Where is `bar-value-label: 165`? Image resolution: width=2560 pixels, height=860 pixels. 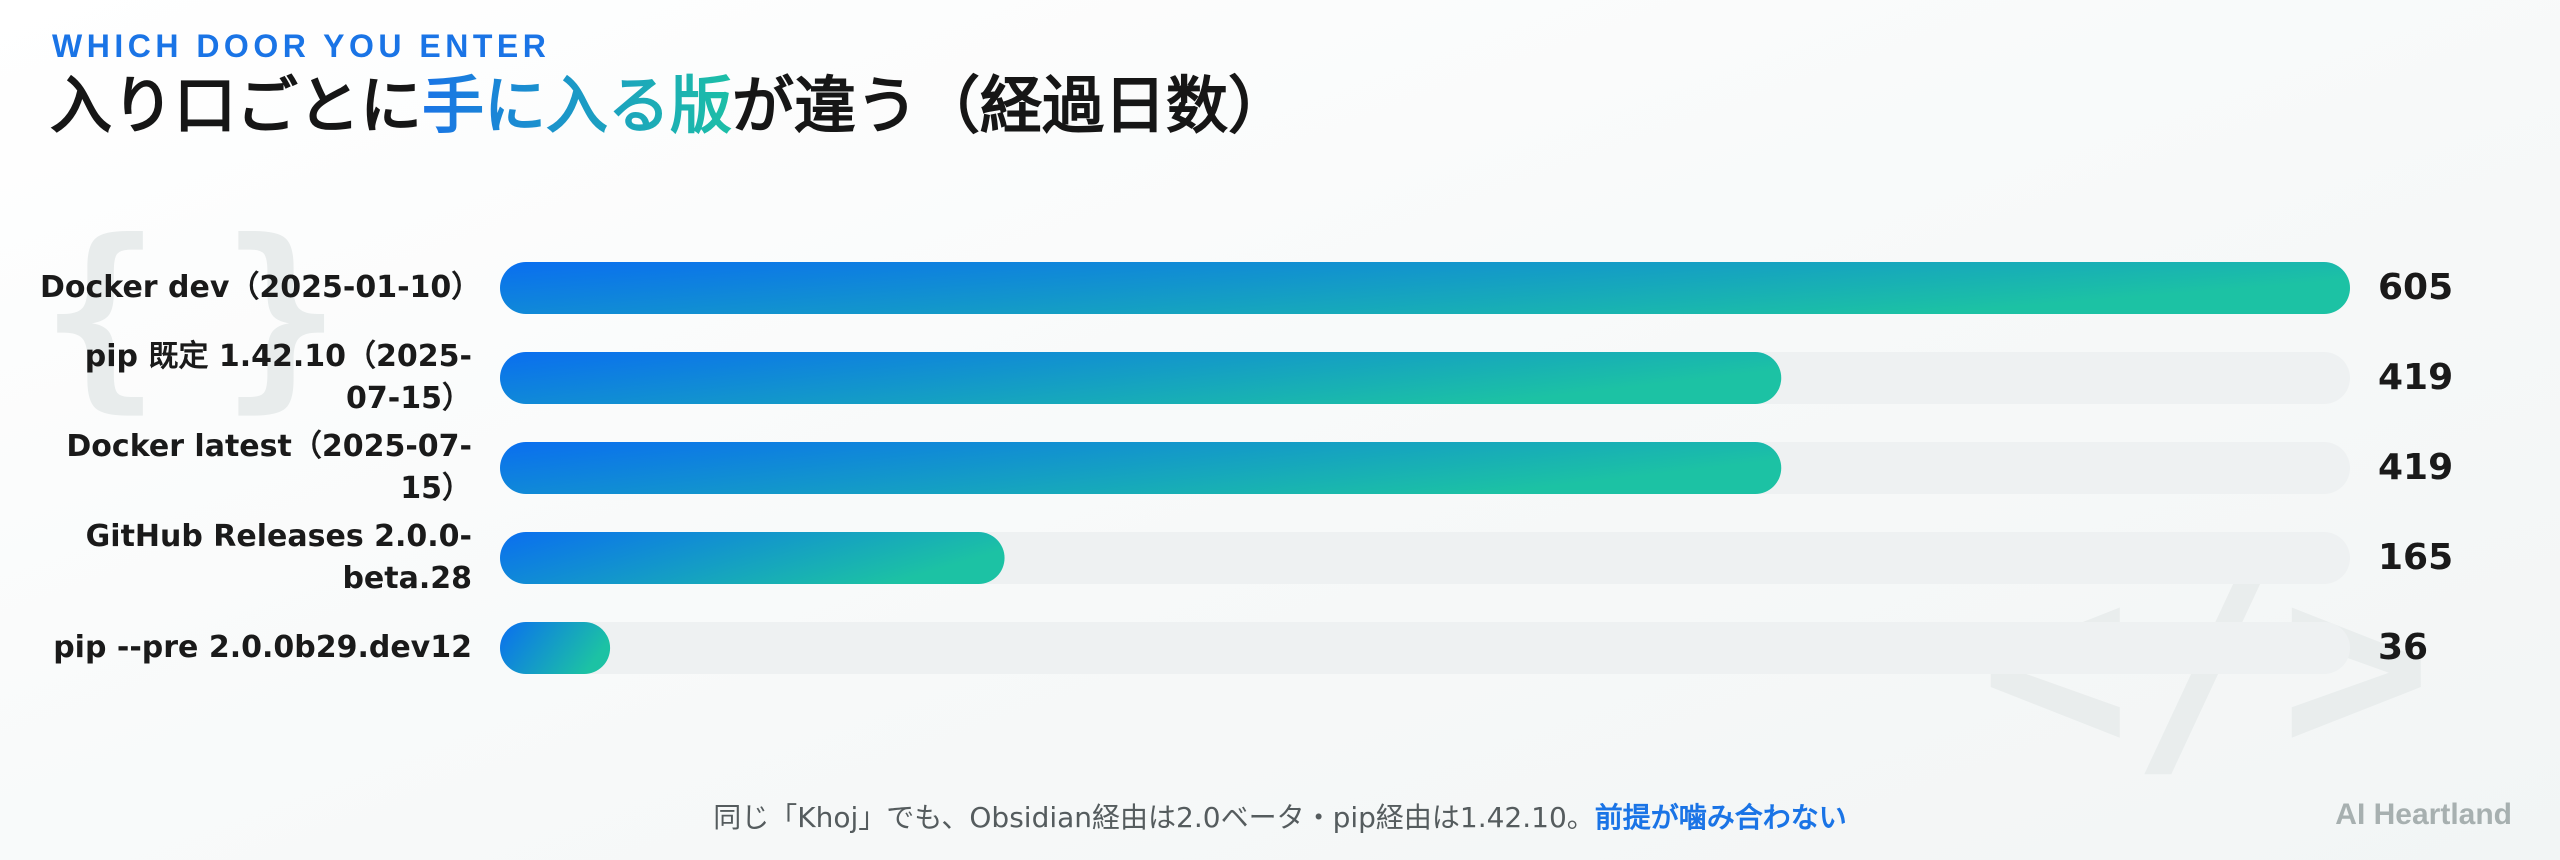 bar-value-label: 165 is located at coordinates (2416, 557).